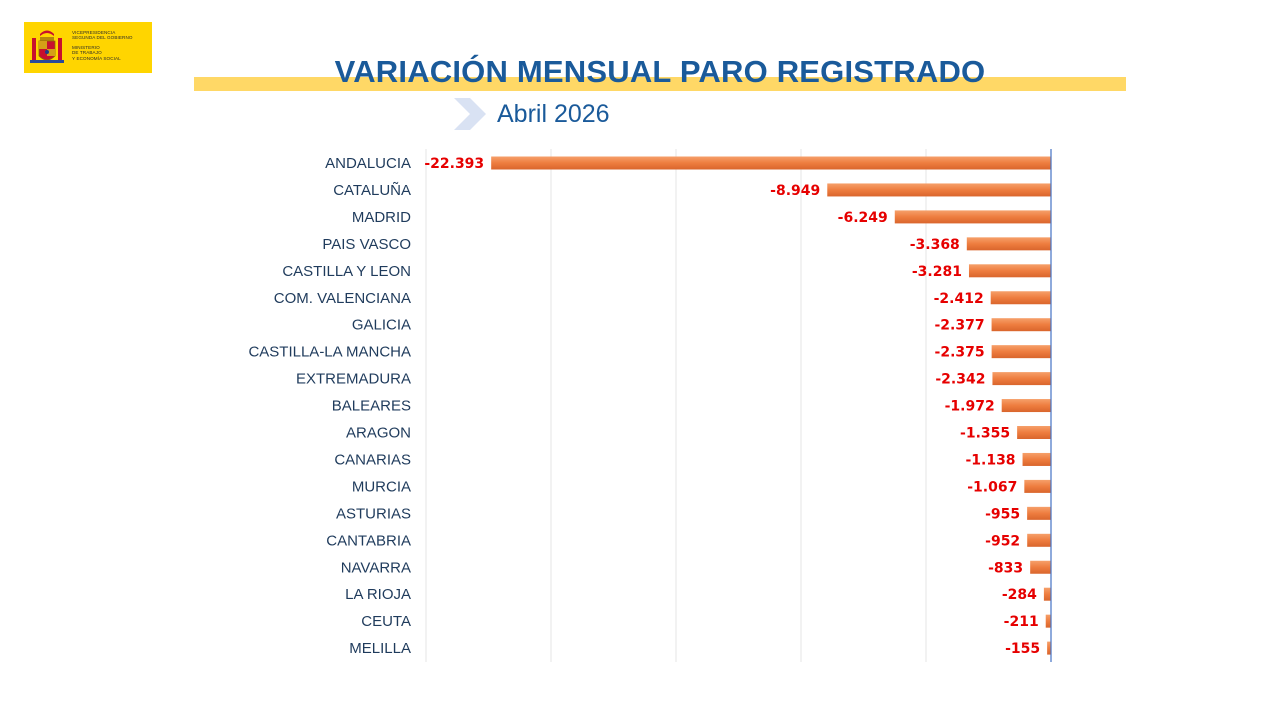 Image resolution: width=1280 pixels, height=719 pixels. What do you see at coordinates (1005, 568) in the screenshot?
I see `value-label: -833` at bounding box center [1005, 568].